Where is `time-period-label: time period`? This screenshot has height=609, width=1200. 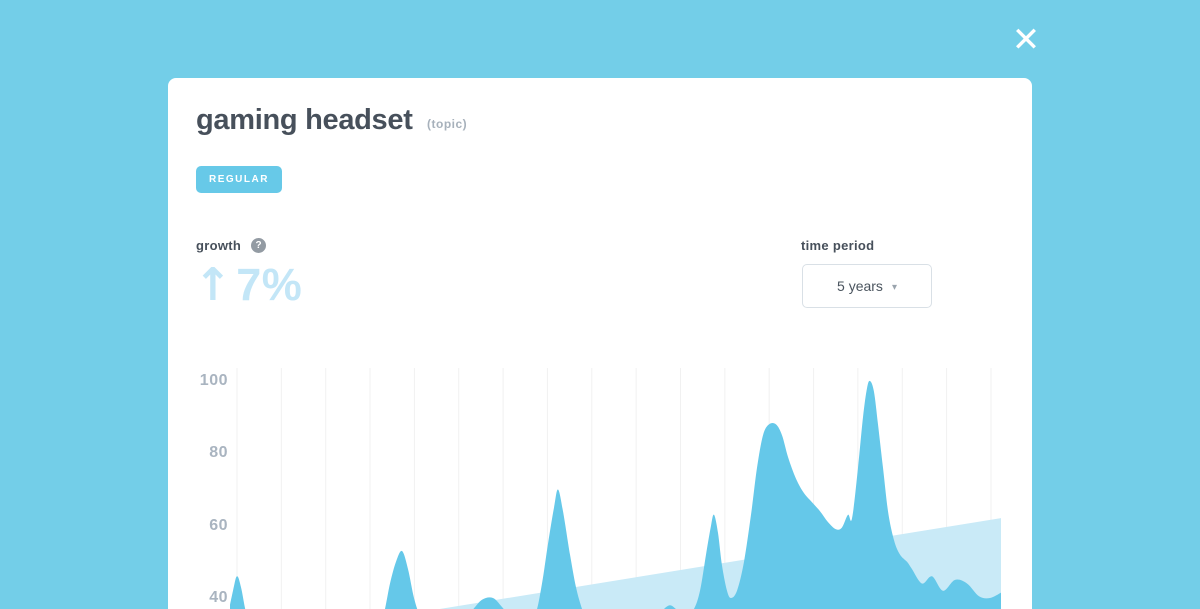
time-period-label: time period is located at coordinates (838, 245).